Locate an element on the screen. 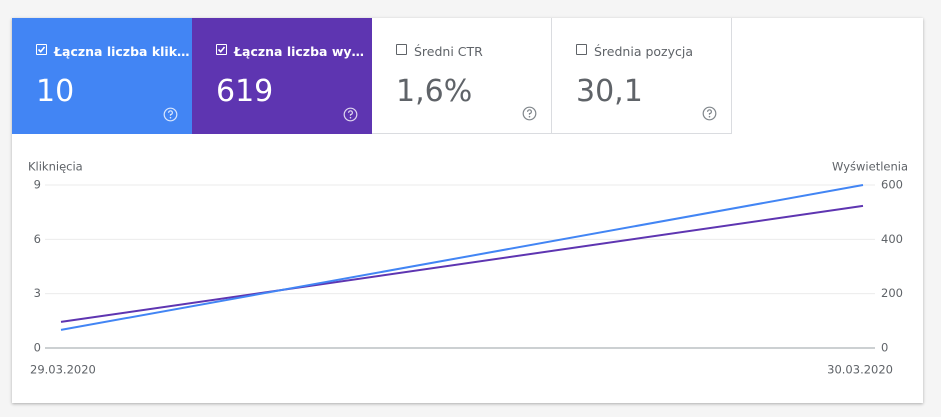  metric-card: Średni CTR 1,6% is located at coordinates (462, 76).